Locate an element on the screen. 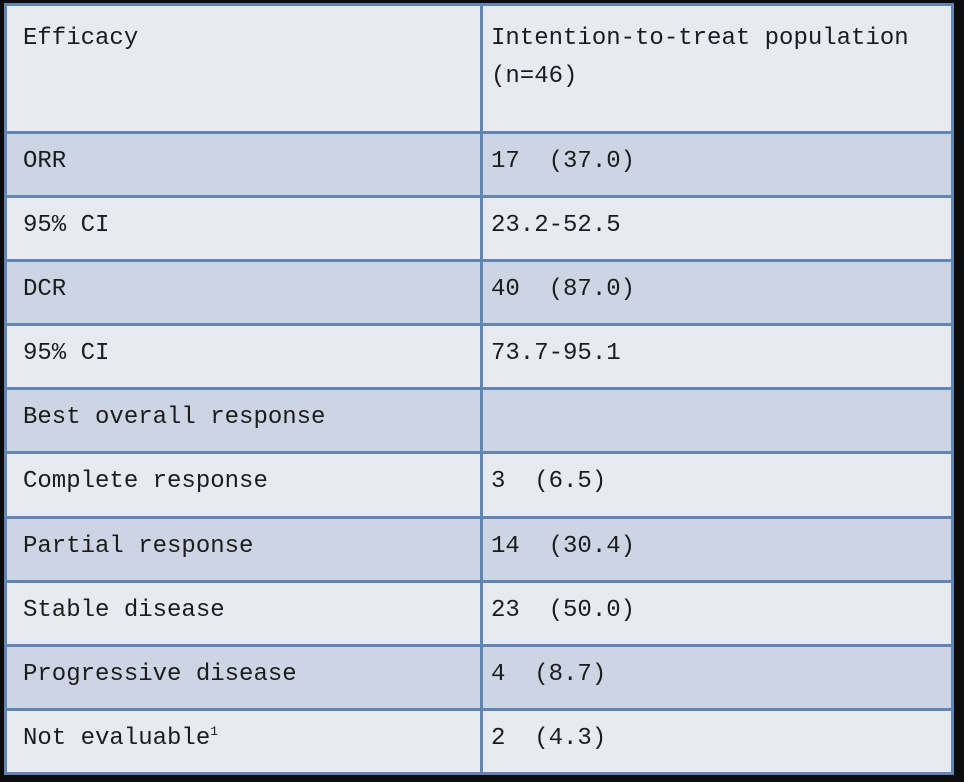  row-label-cell: Progressive disease is located at coordinates (243, 677).